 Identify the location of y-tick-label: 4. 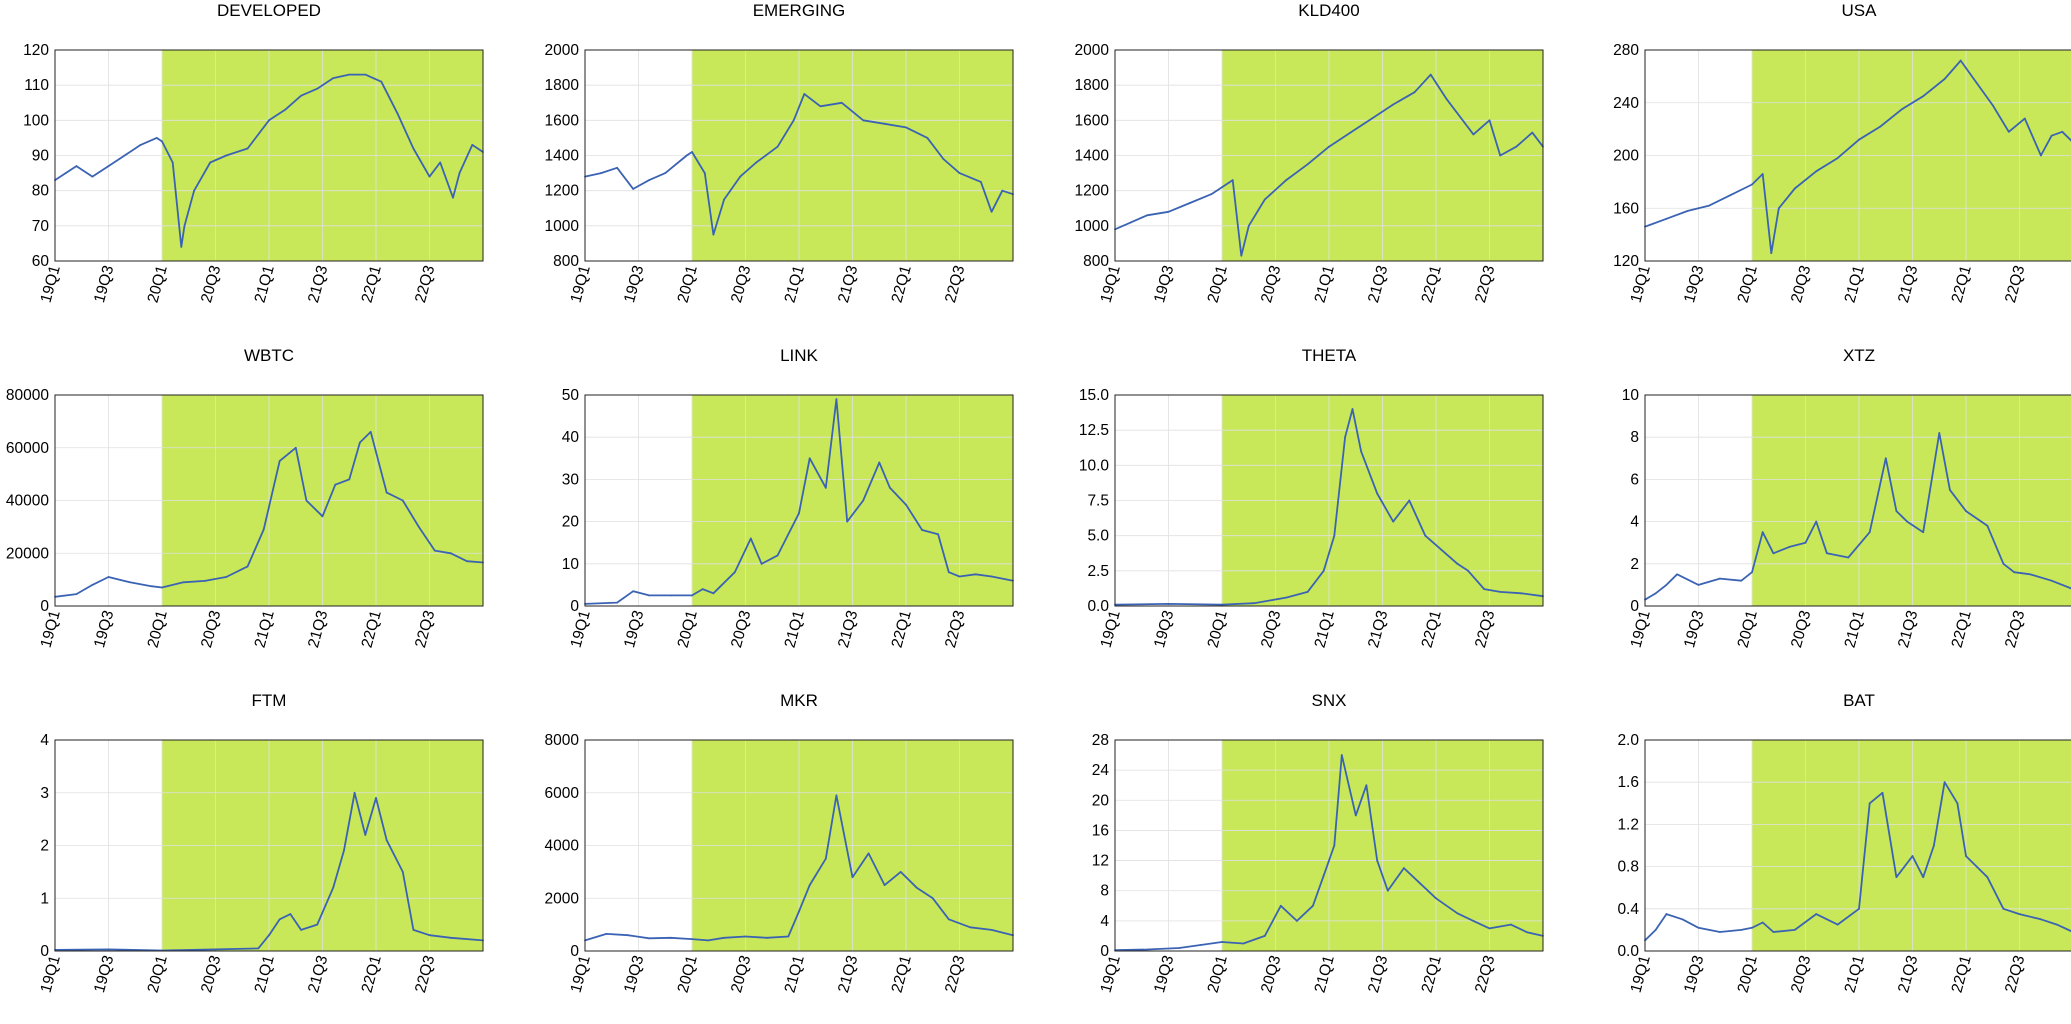
(1634, 522).